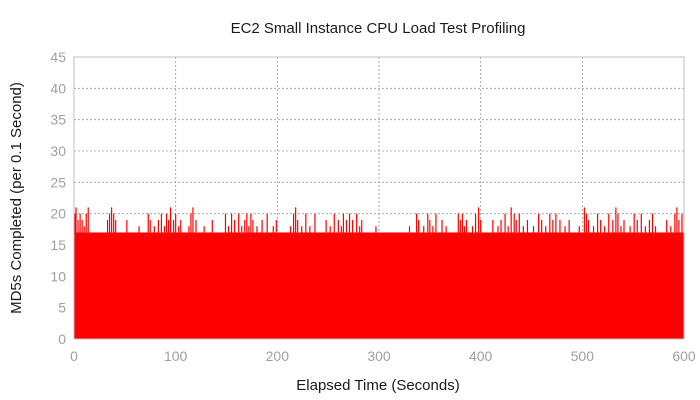  What do you see at coordinates (278, 356) in the screenshot?
I see `x-tick-label: 200` at bounding box center [278, 356].